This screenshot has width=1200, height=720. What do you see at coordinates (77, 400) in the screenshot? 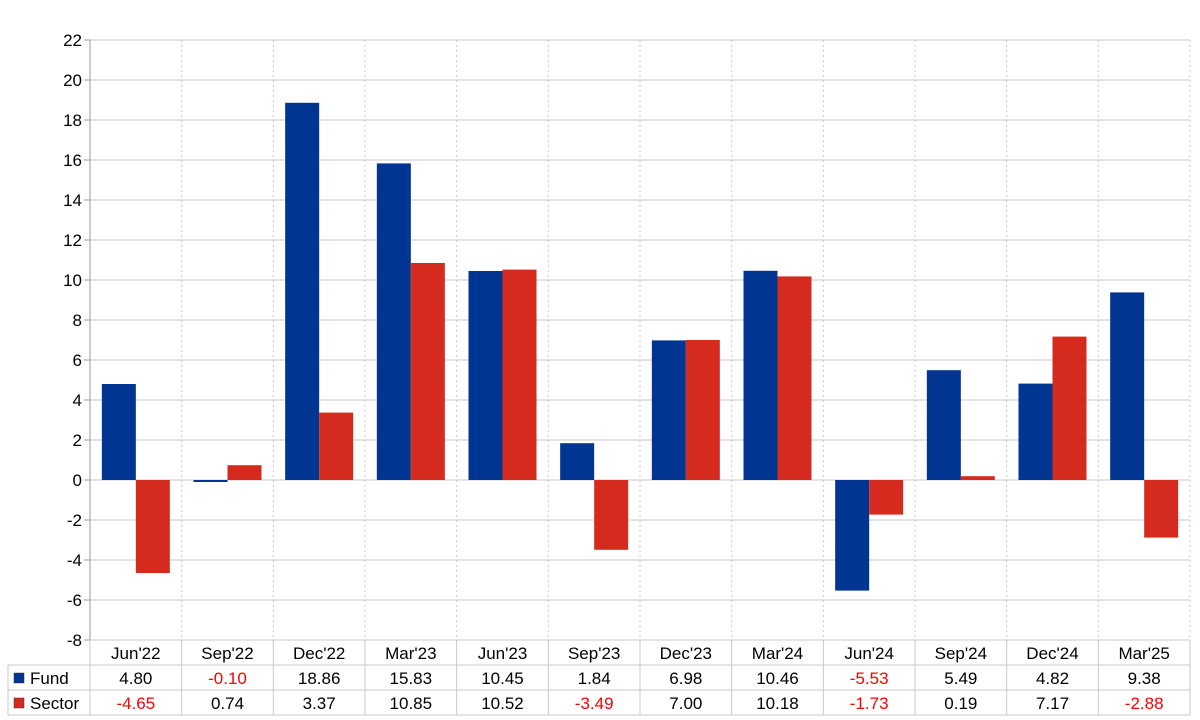
I see `y-tick-label: 4` at bounding box center [77, 400].